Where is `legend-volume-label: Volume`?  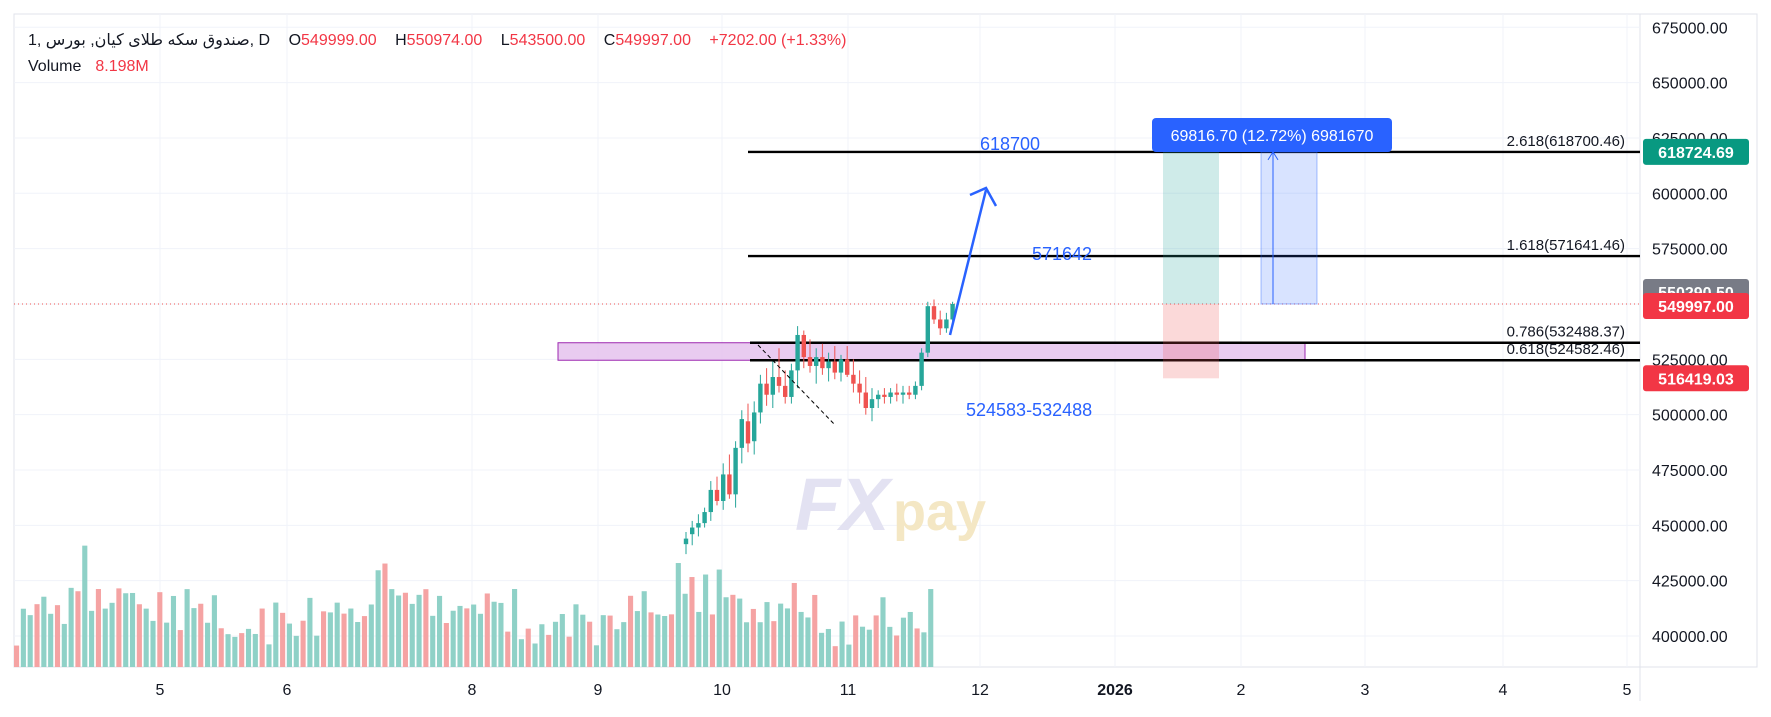 legend-volume-label: Volume is located at coordinates (55, 66).